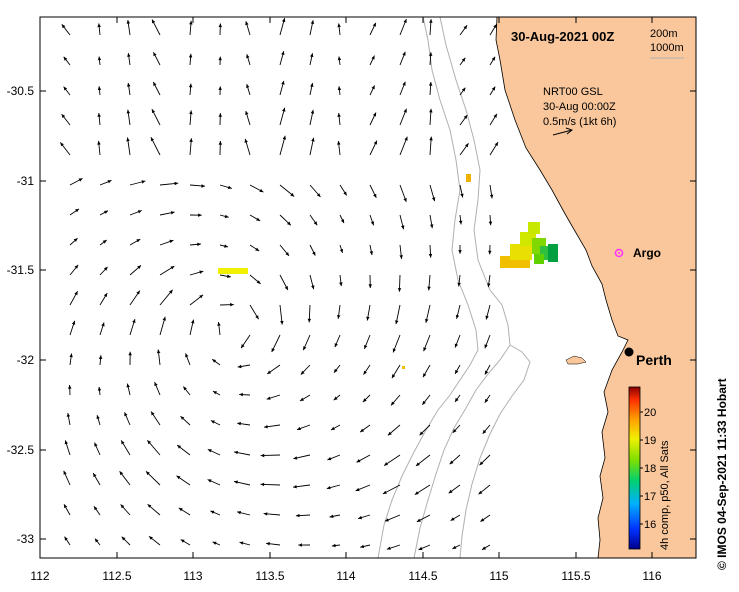 The height and width of the screenshot is (592, 739). I want to click on x-tick-label: 115, so click(498, 576).